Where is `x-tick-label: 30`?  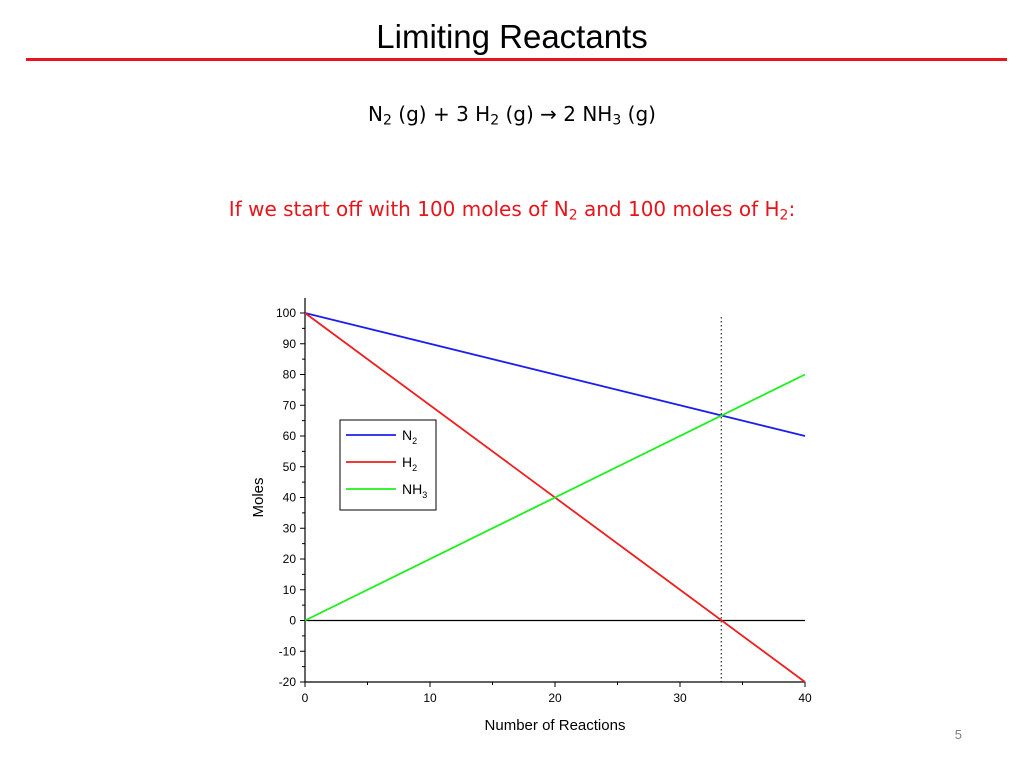
x-tick-label: 30 is located at coordinates (680, 698).